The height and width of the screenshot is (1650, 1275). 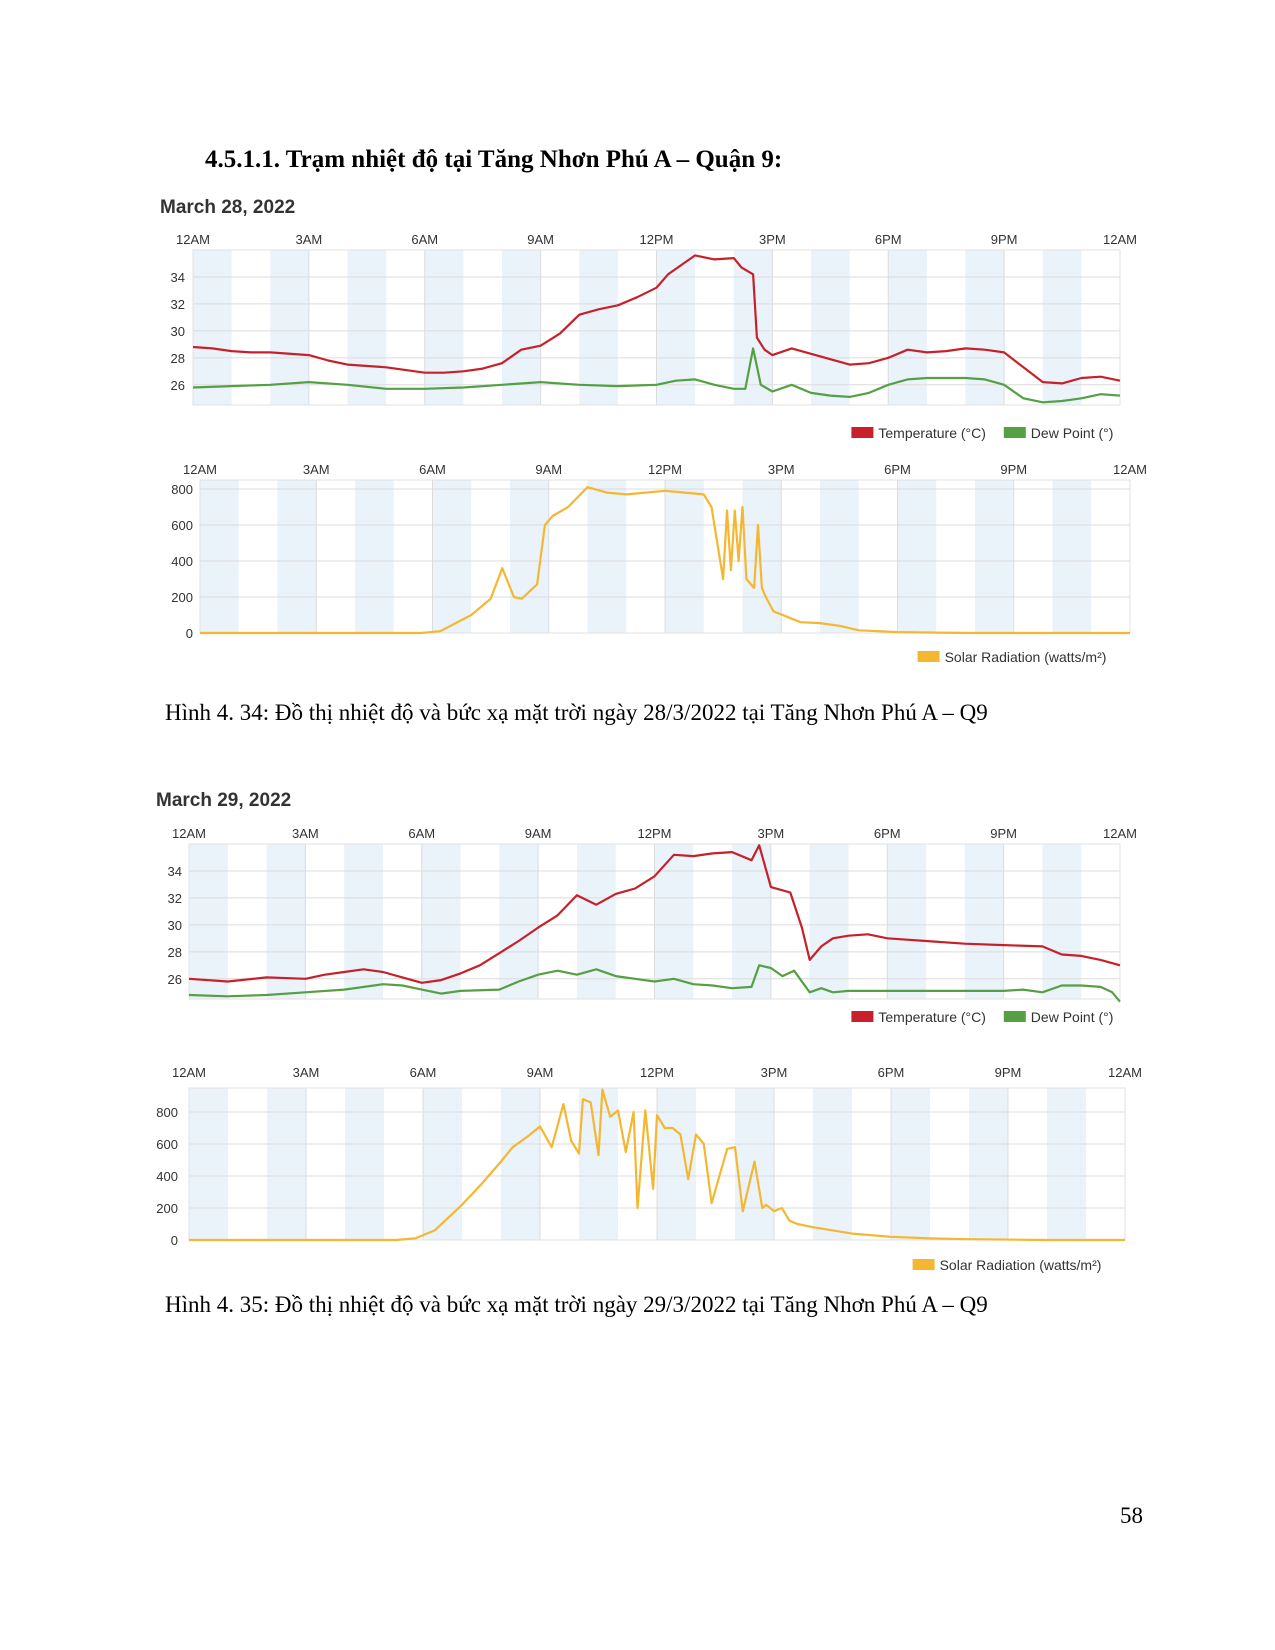 What do you see at coordinates (548, 469) in the screenshot?
I see `x-tick-label: 9AM` at bounding box center [548, 469].